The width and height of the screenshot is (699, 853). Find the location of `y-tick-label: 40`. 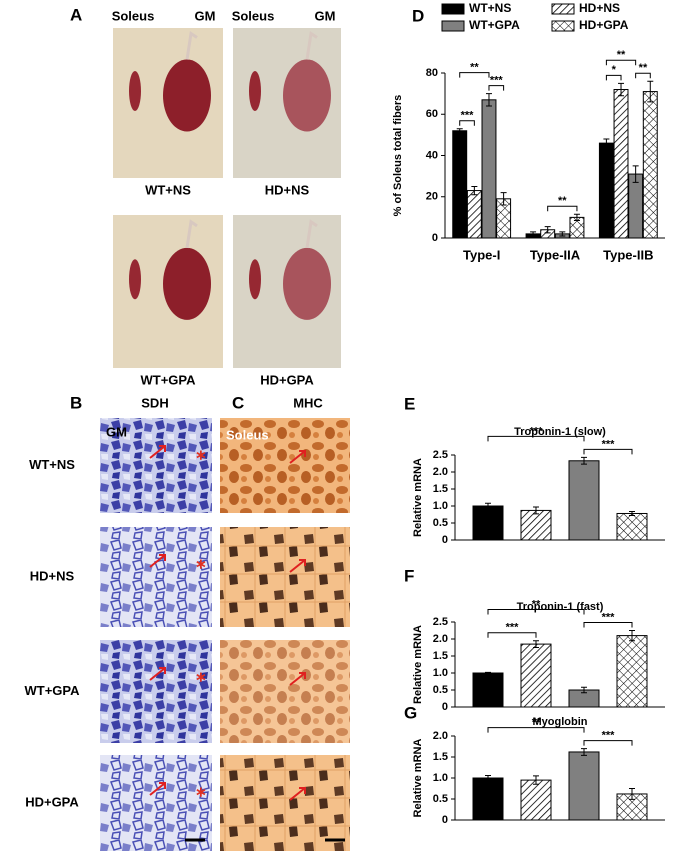

y-tick-label: 40 is located at coordinates (432, 155).